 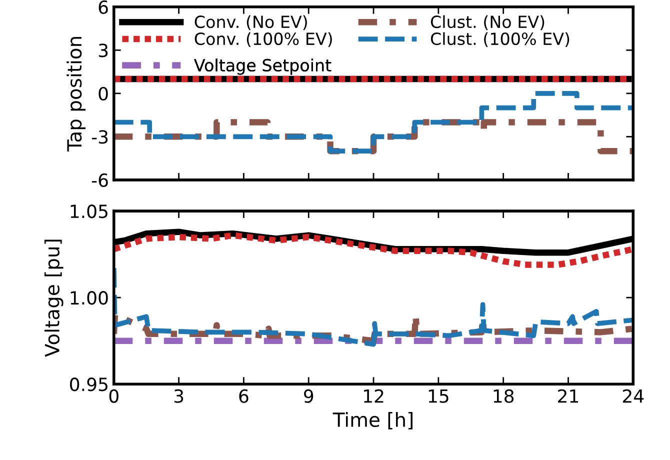 I want to click on x-tick-label: 15, so click(x=438, y=396).